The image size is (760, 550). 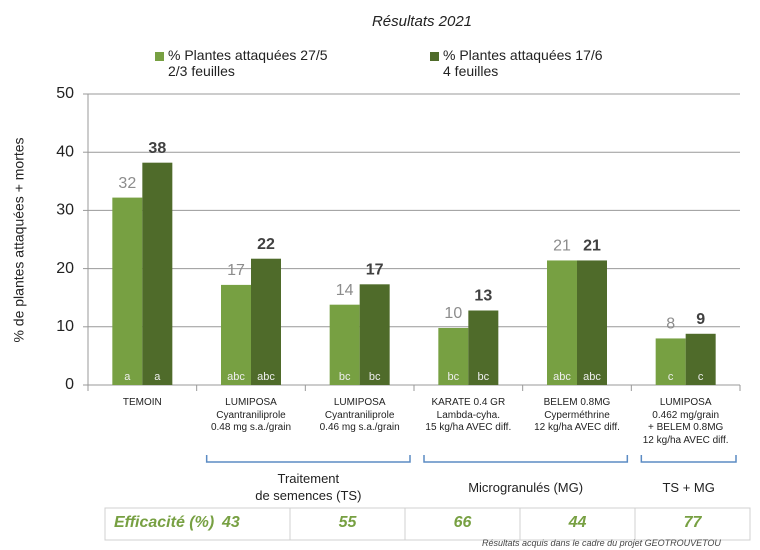 What do you see at coordinates (523, 63) in the screenshot?
I see `legend-label: % Plantes attaquées 17/6 4 feuilles` at bounding box center [523, 63].